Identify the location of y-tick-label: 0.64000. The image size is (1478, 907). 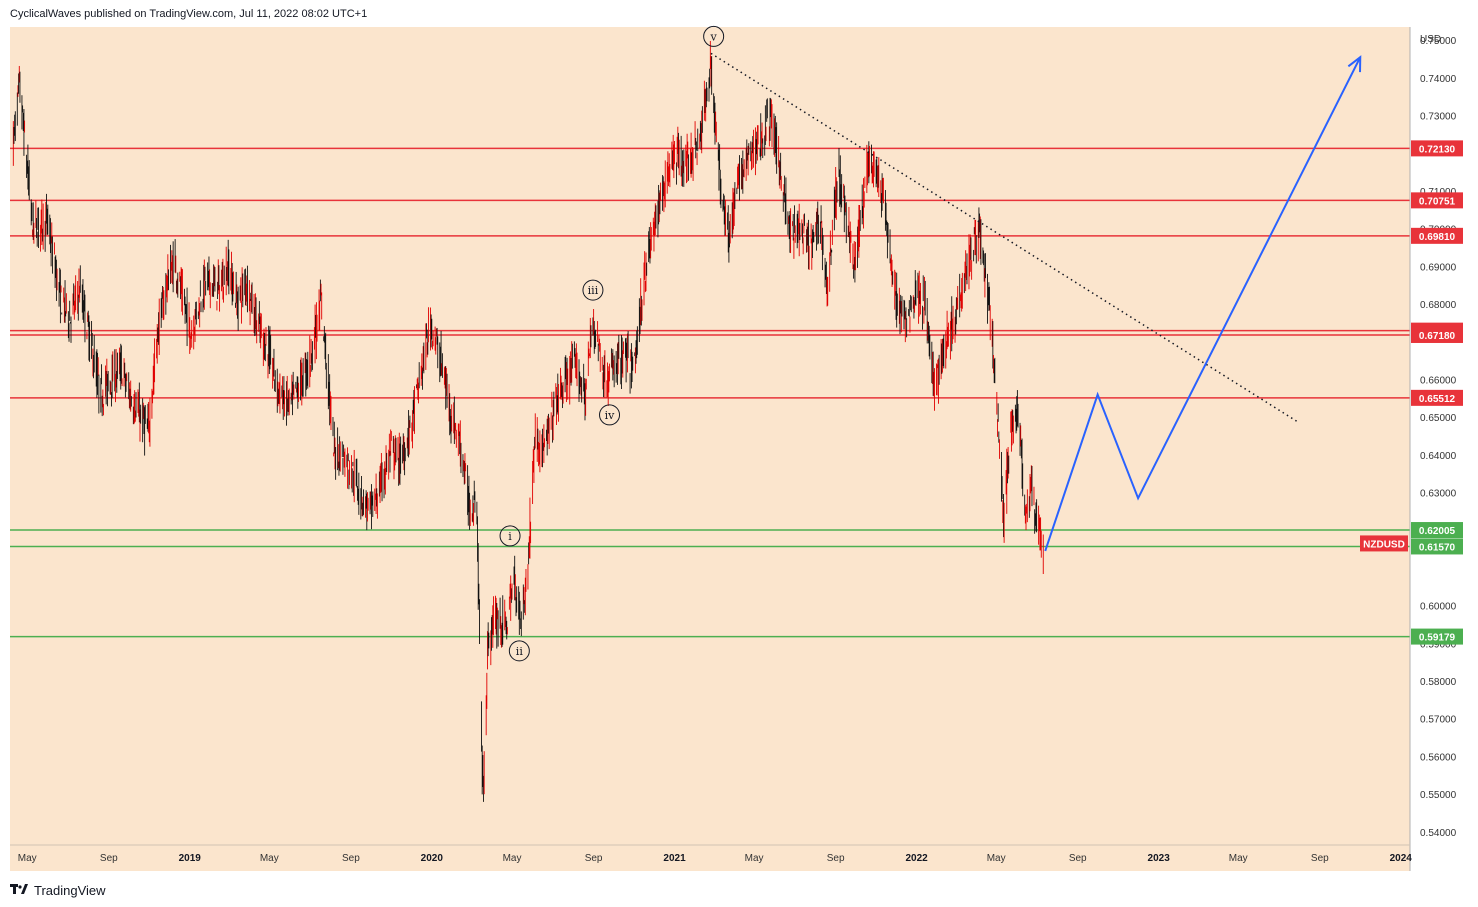
(1438, 456).